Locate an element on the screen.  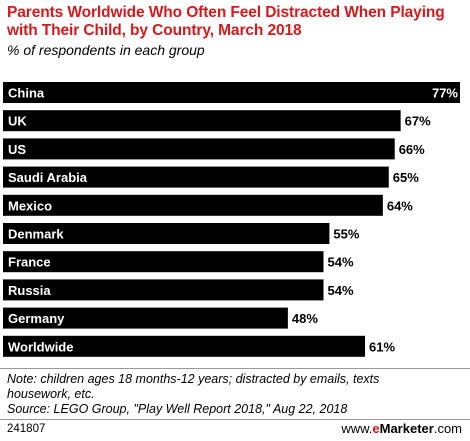
bar-denmark is located at coordinates (166, 233).